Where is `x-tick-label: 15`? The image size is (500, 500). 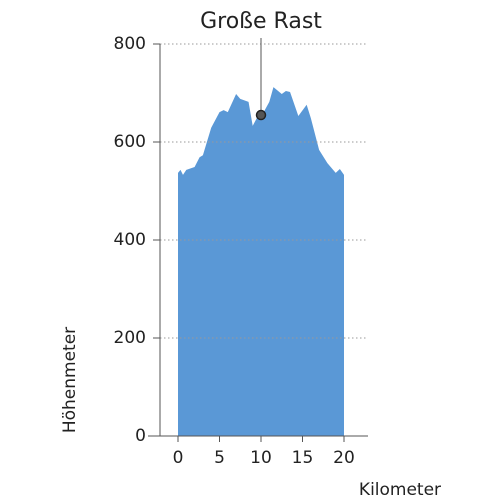
x-tick-label: 15 is located at coordinates (303, 458).